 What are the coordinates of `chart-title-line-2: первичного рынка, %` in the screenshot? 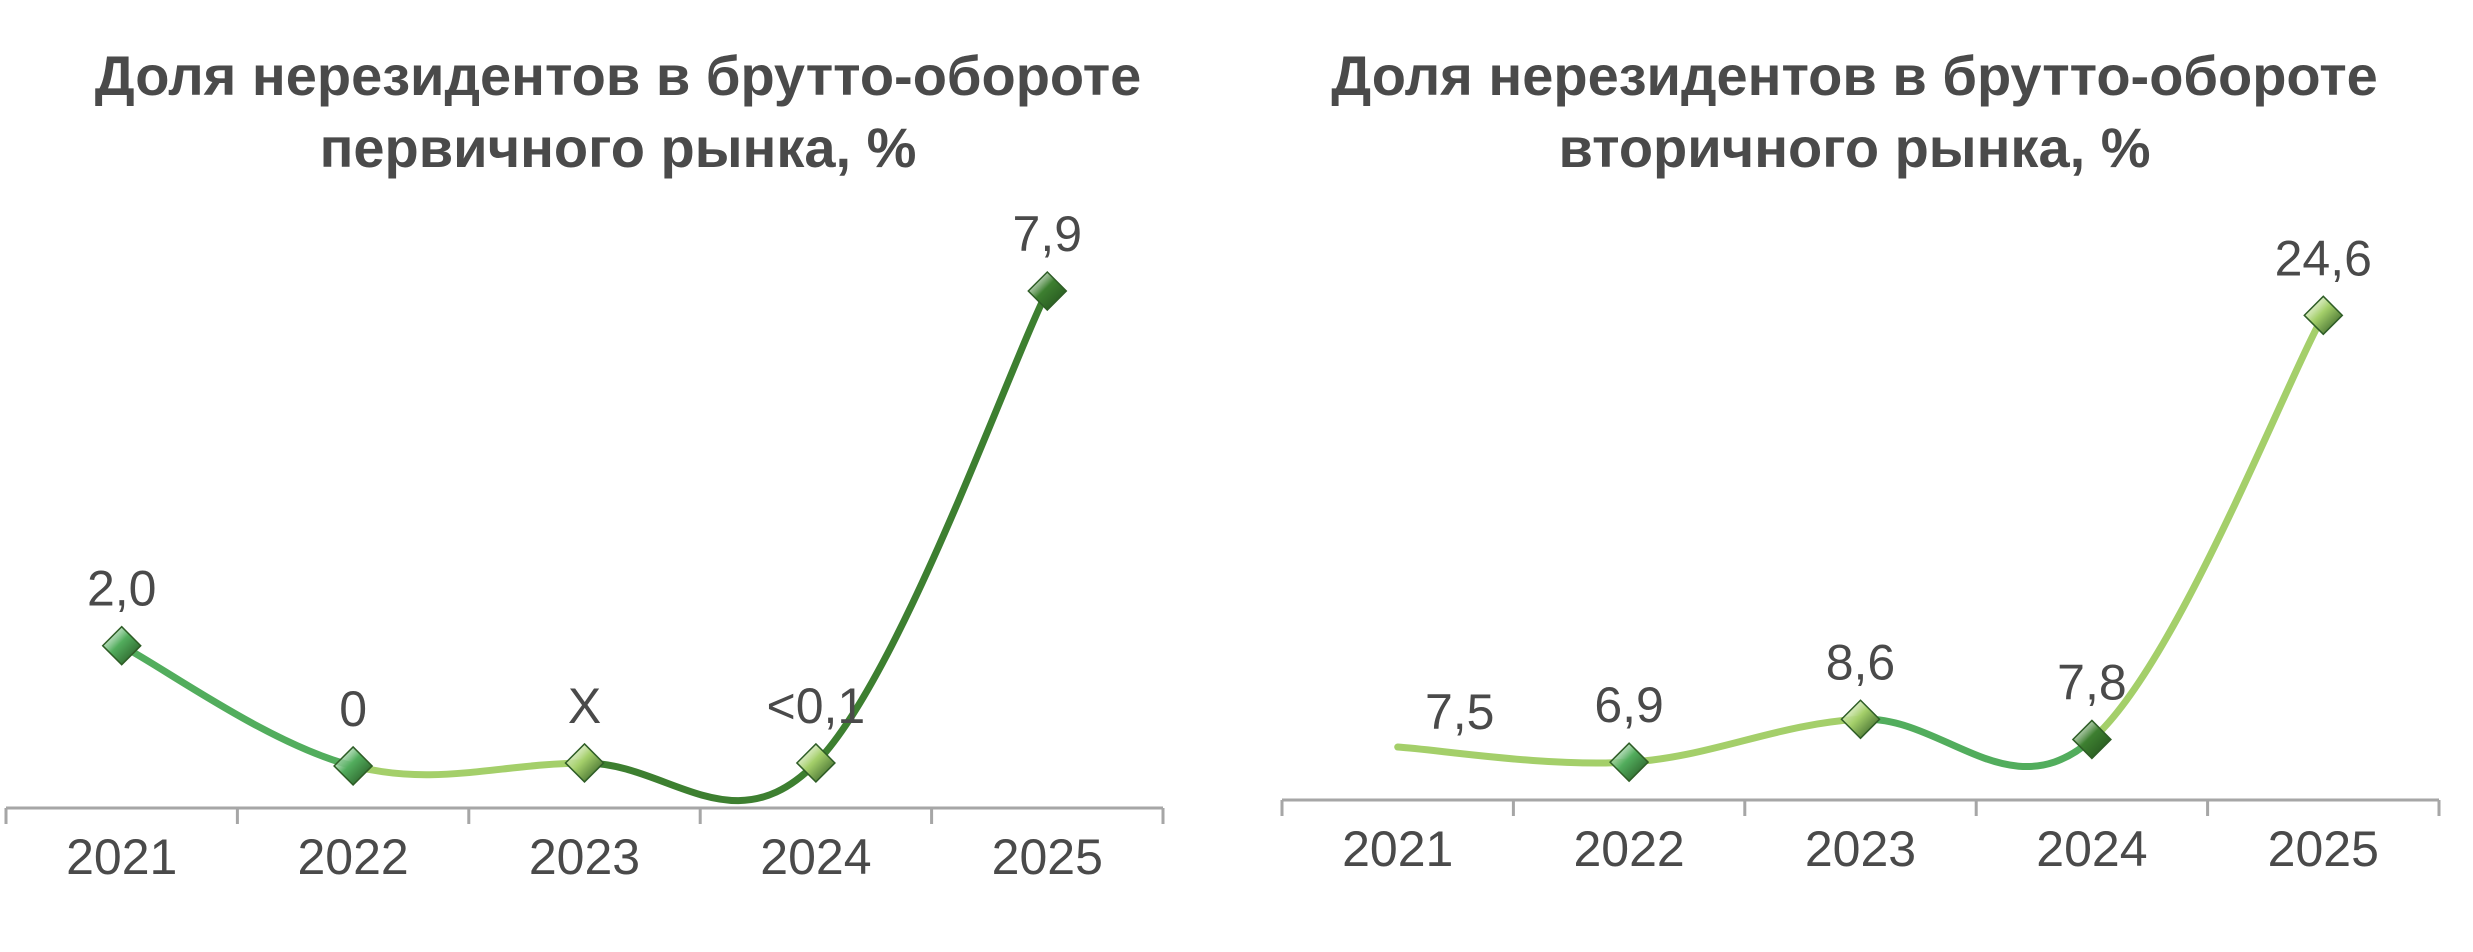 It's located at (618, 147).